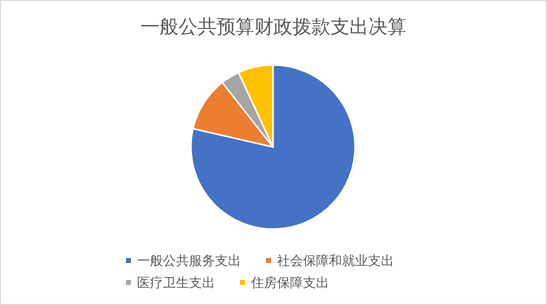 The height and width of the screenshot is (305, 547). Describe the element at coordinates (176, 282) in the screenshot. I see `legend-label: 医疗卫生支出` at that location.